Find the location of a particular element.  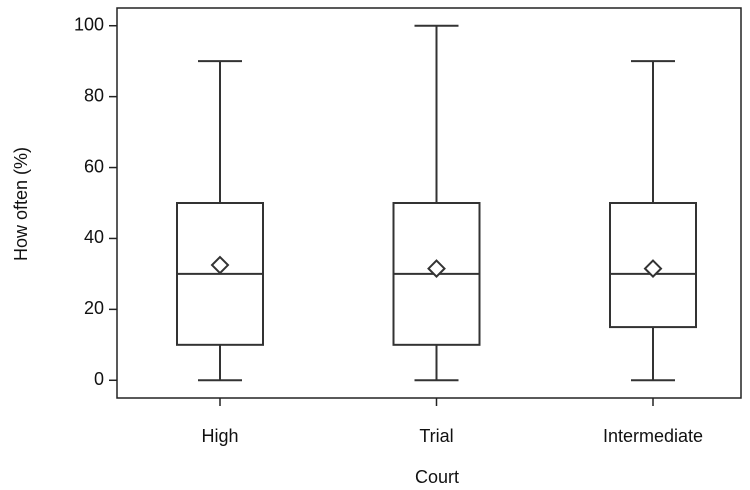

y-axis-label: How often (%) is located at coordinates (21, 204).